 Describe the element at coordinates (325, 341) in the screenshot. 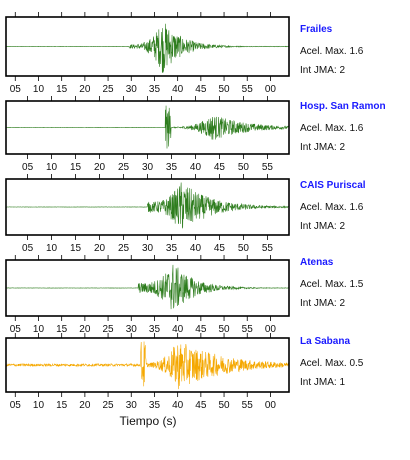

I see `station-name: La Sabana` at that location.